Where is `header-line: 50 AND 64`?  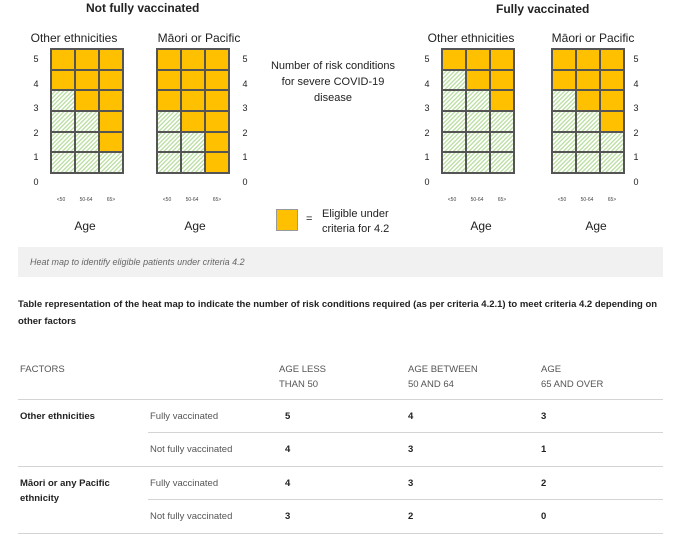 header-line: 50 AND 64 is located at coordinates (431, 385).